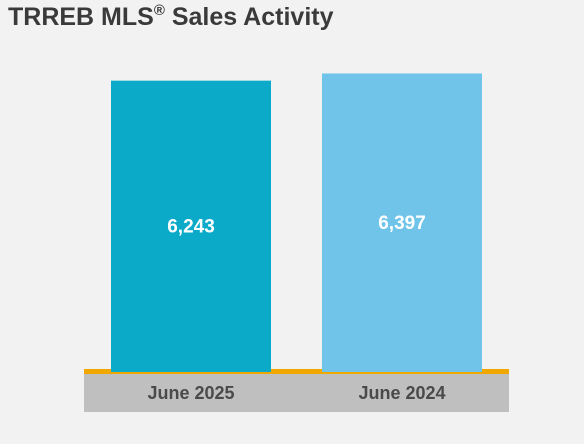 This screenshot has height=444, width=584. I want to click on chart-title-text: TRREB MLS, so click(81, 17).